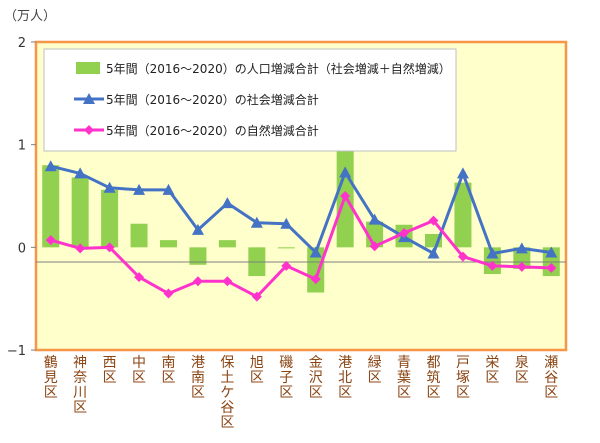 This screenshot has width=600, height=443. What do you see at coordinates (22, 248) in the screenshot?
I see `y-tick-label: 0` at bounding box center [22, 248].